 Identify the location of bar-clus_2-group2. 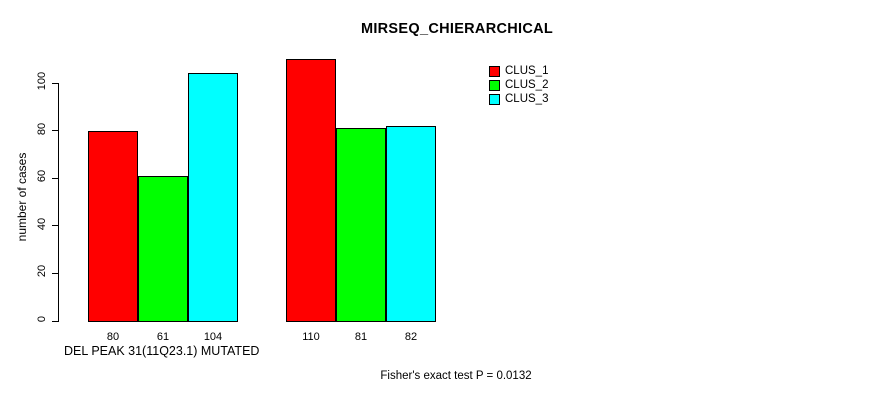
(361, 225).